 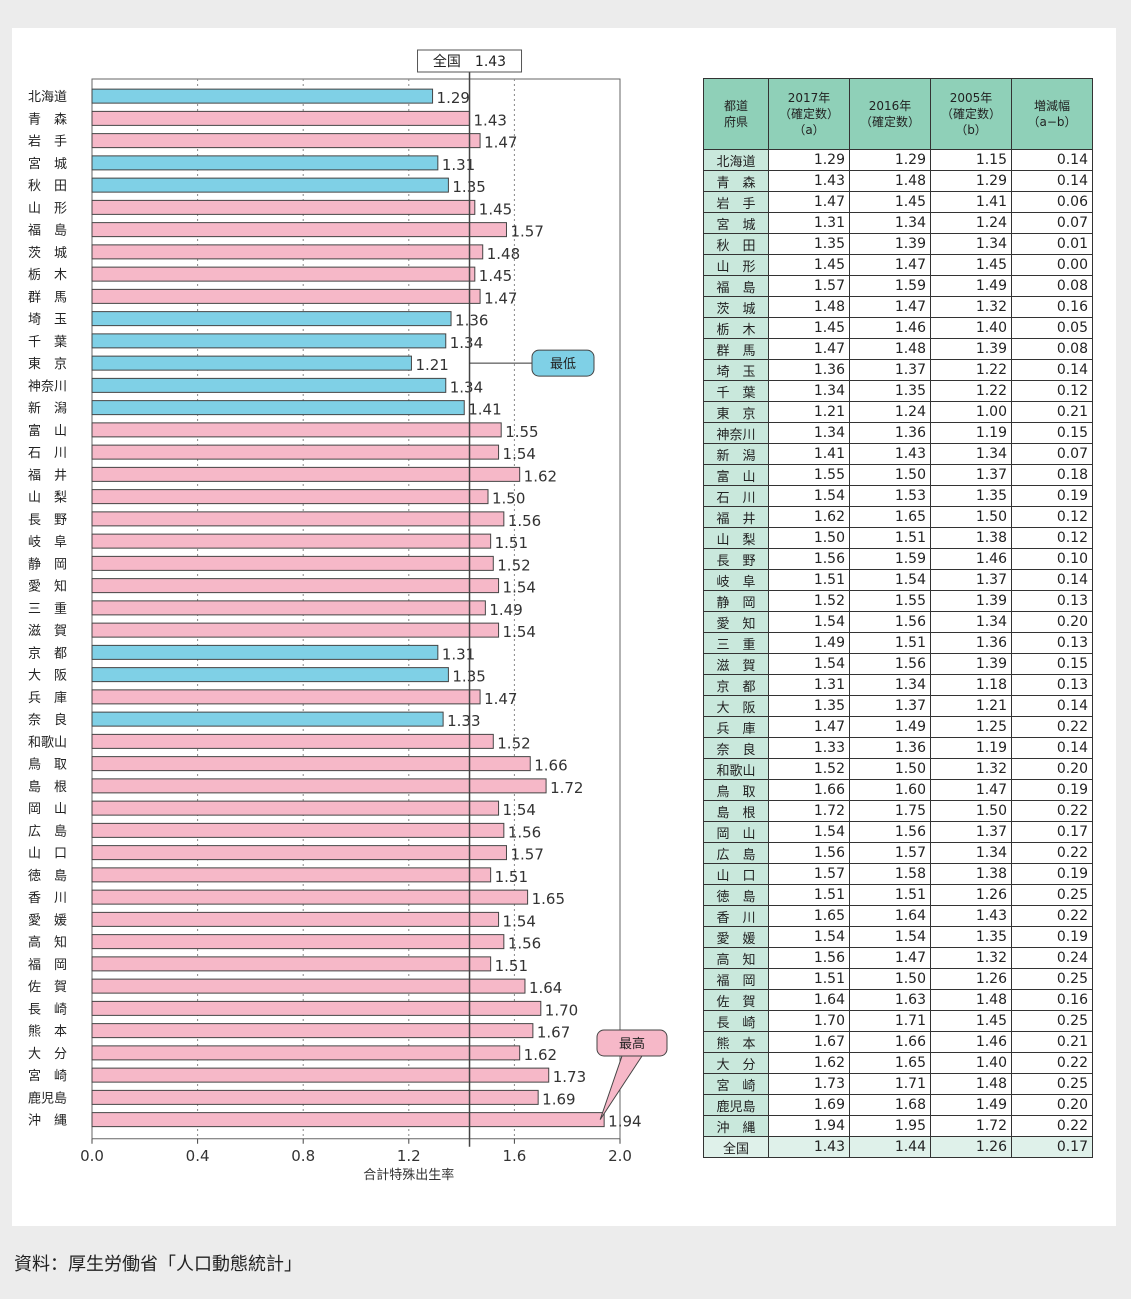 What do you see at coordinates (898, 349) in the screenshot?
I see `table-row: 群 馬 1.47 1.48 1.39 0.08` at bounding box center [898, 349].